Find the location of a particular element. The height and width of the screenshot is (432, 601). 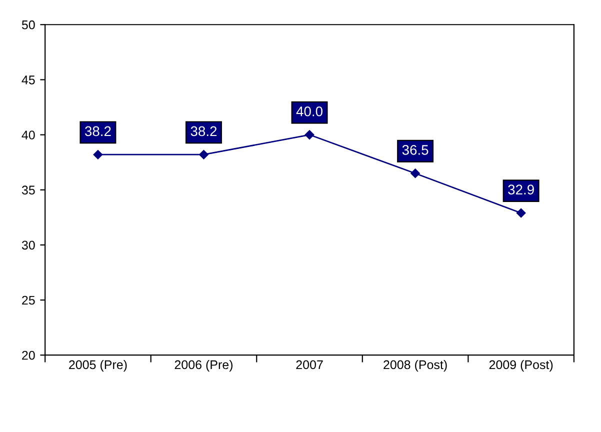

y-tick-label: 45 is located at coordinates (28, 80).